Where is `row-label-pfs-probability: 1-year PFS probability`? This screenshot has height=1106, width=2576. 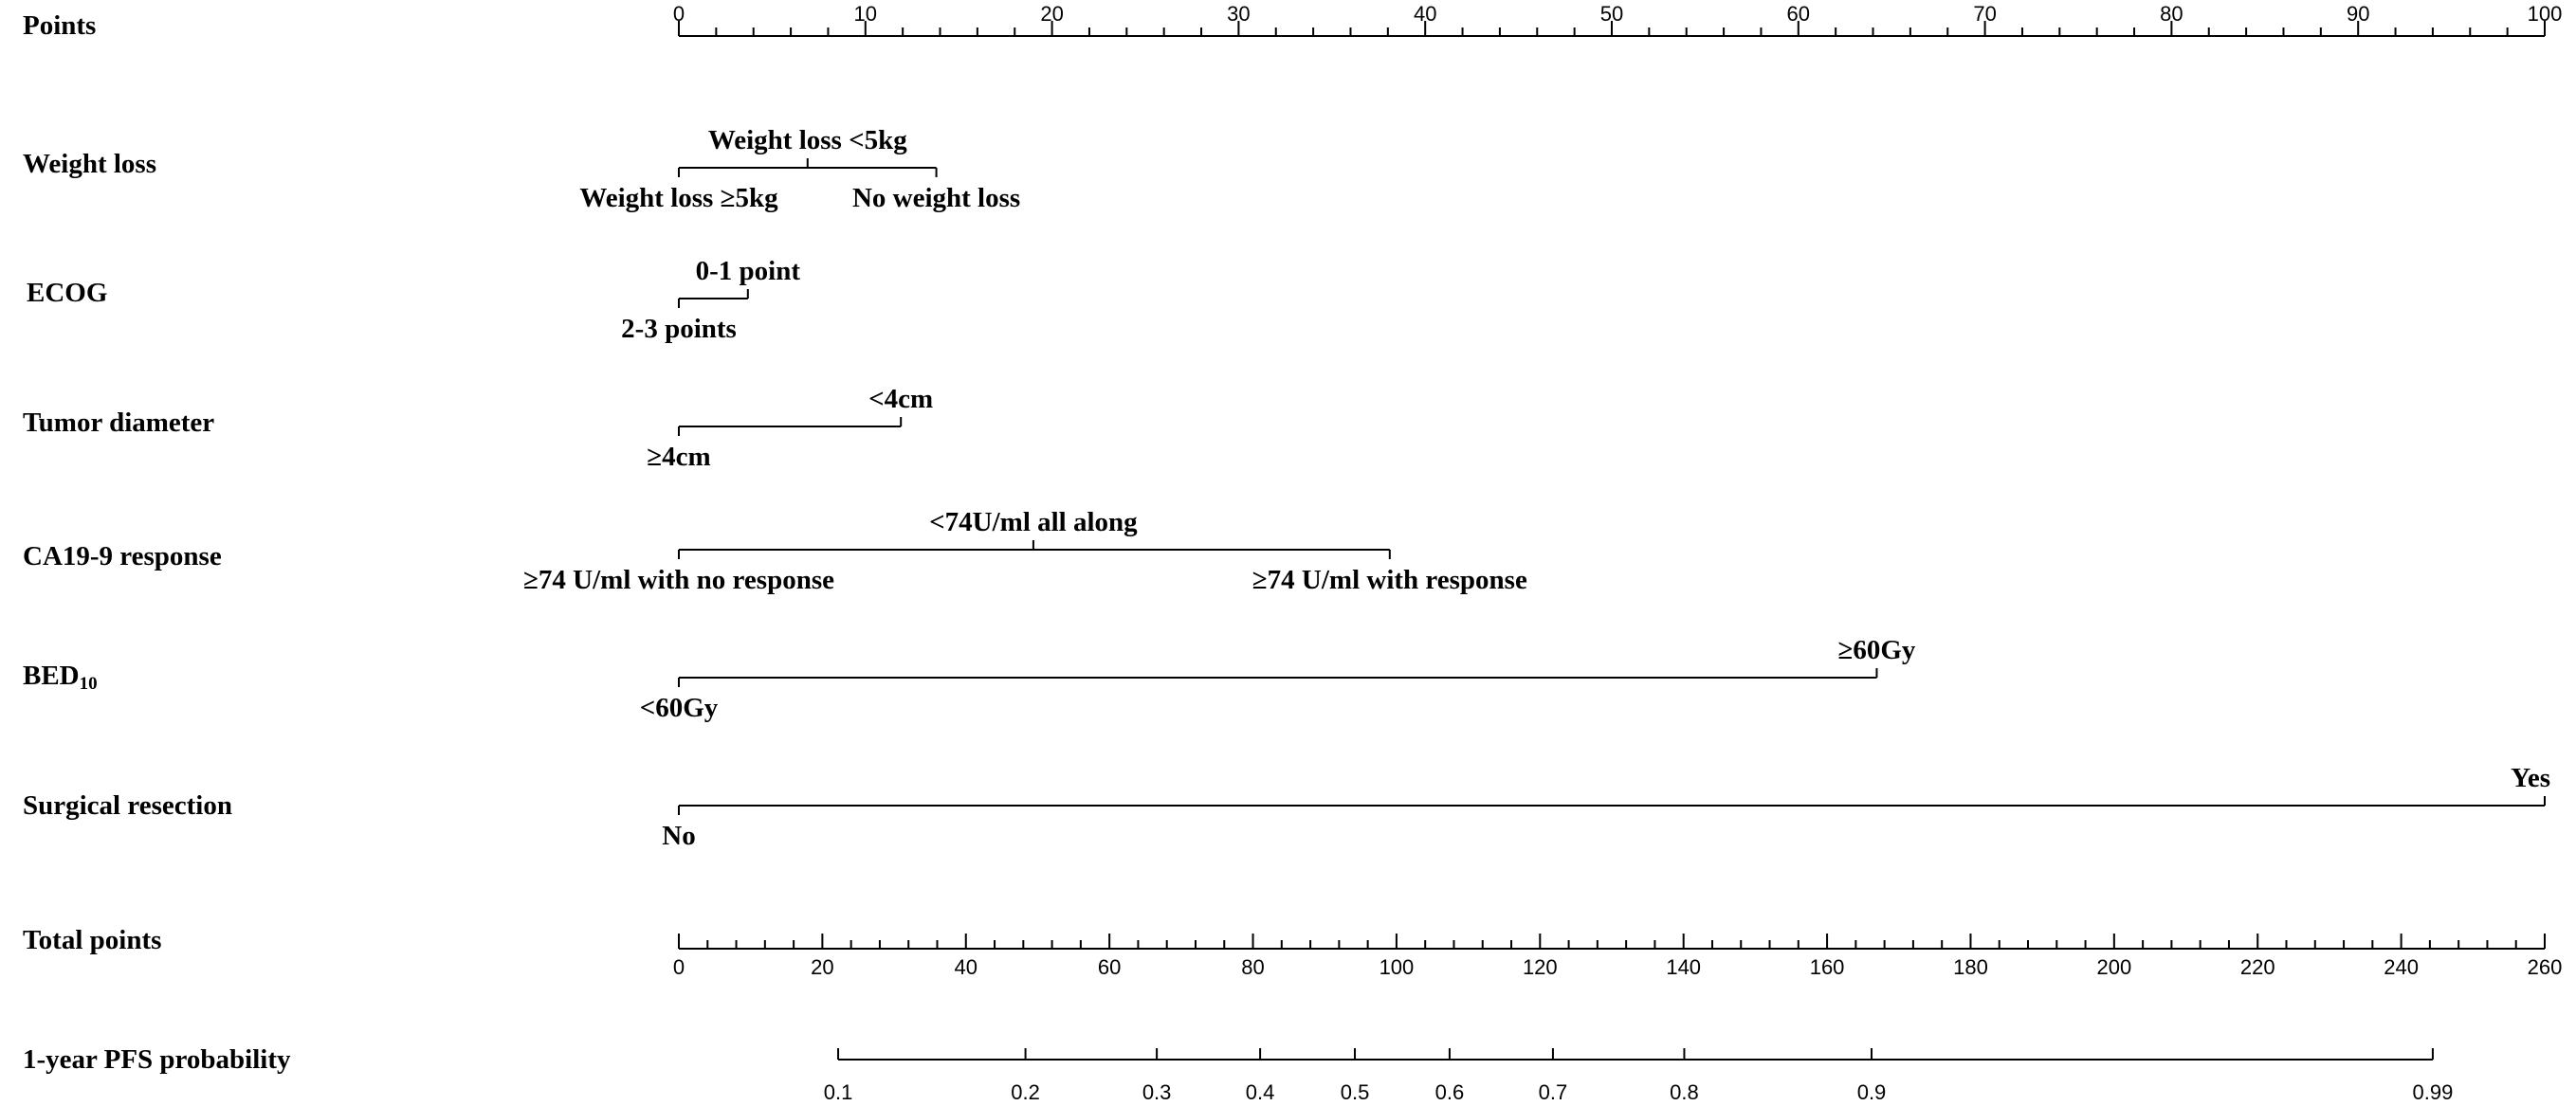 row-label-pfs-probability: 1-year PFS probability is located at coordinates (157, 1059).